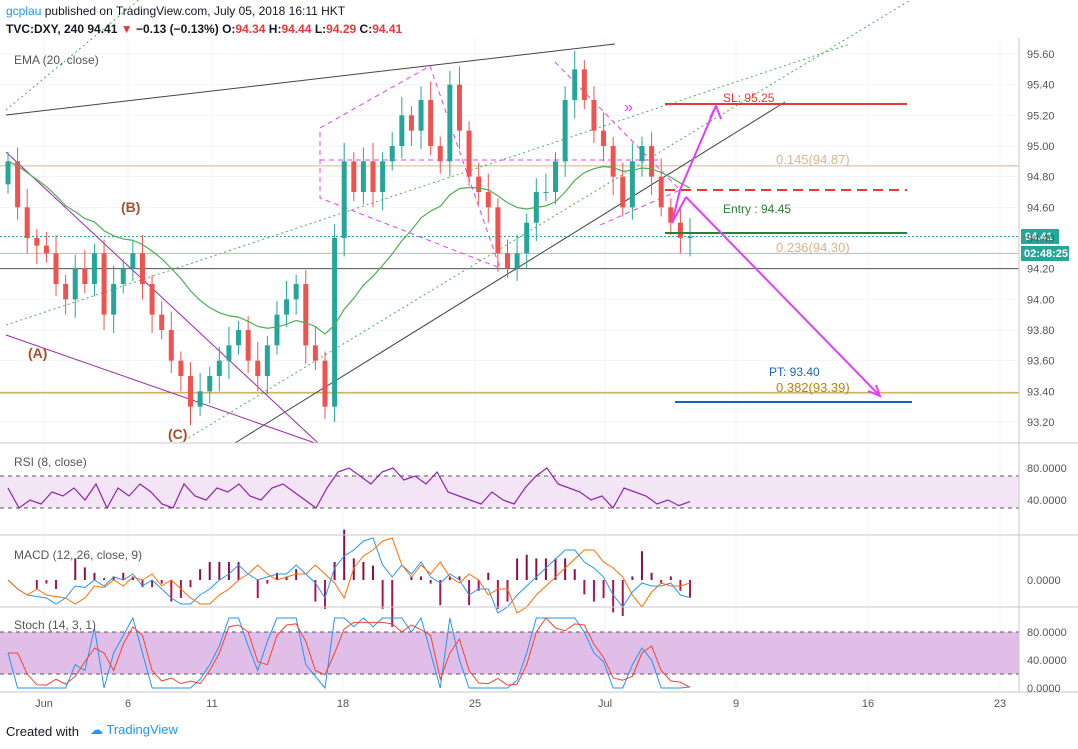 The width and height of the screenshot is (1078, 749). Describe the element at coordinates (776, 250) in the screenshot. I see `projection-arrows` at that location.